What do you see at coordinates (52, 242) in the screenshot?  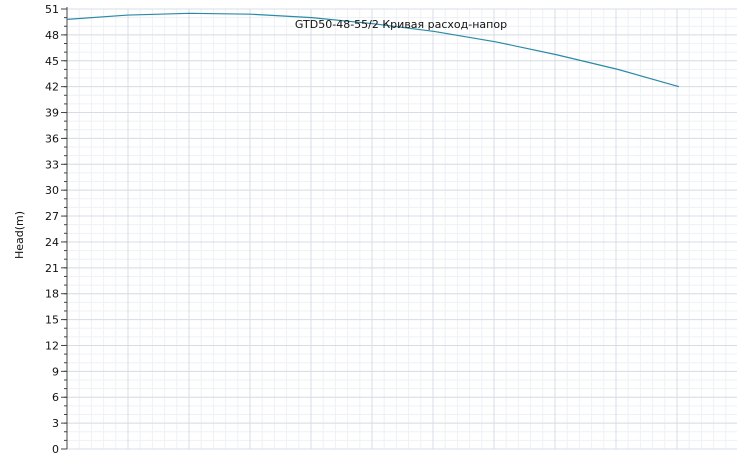 I see `y-tick-label: 24` at bounding box center [52, 242].